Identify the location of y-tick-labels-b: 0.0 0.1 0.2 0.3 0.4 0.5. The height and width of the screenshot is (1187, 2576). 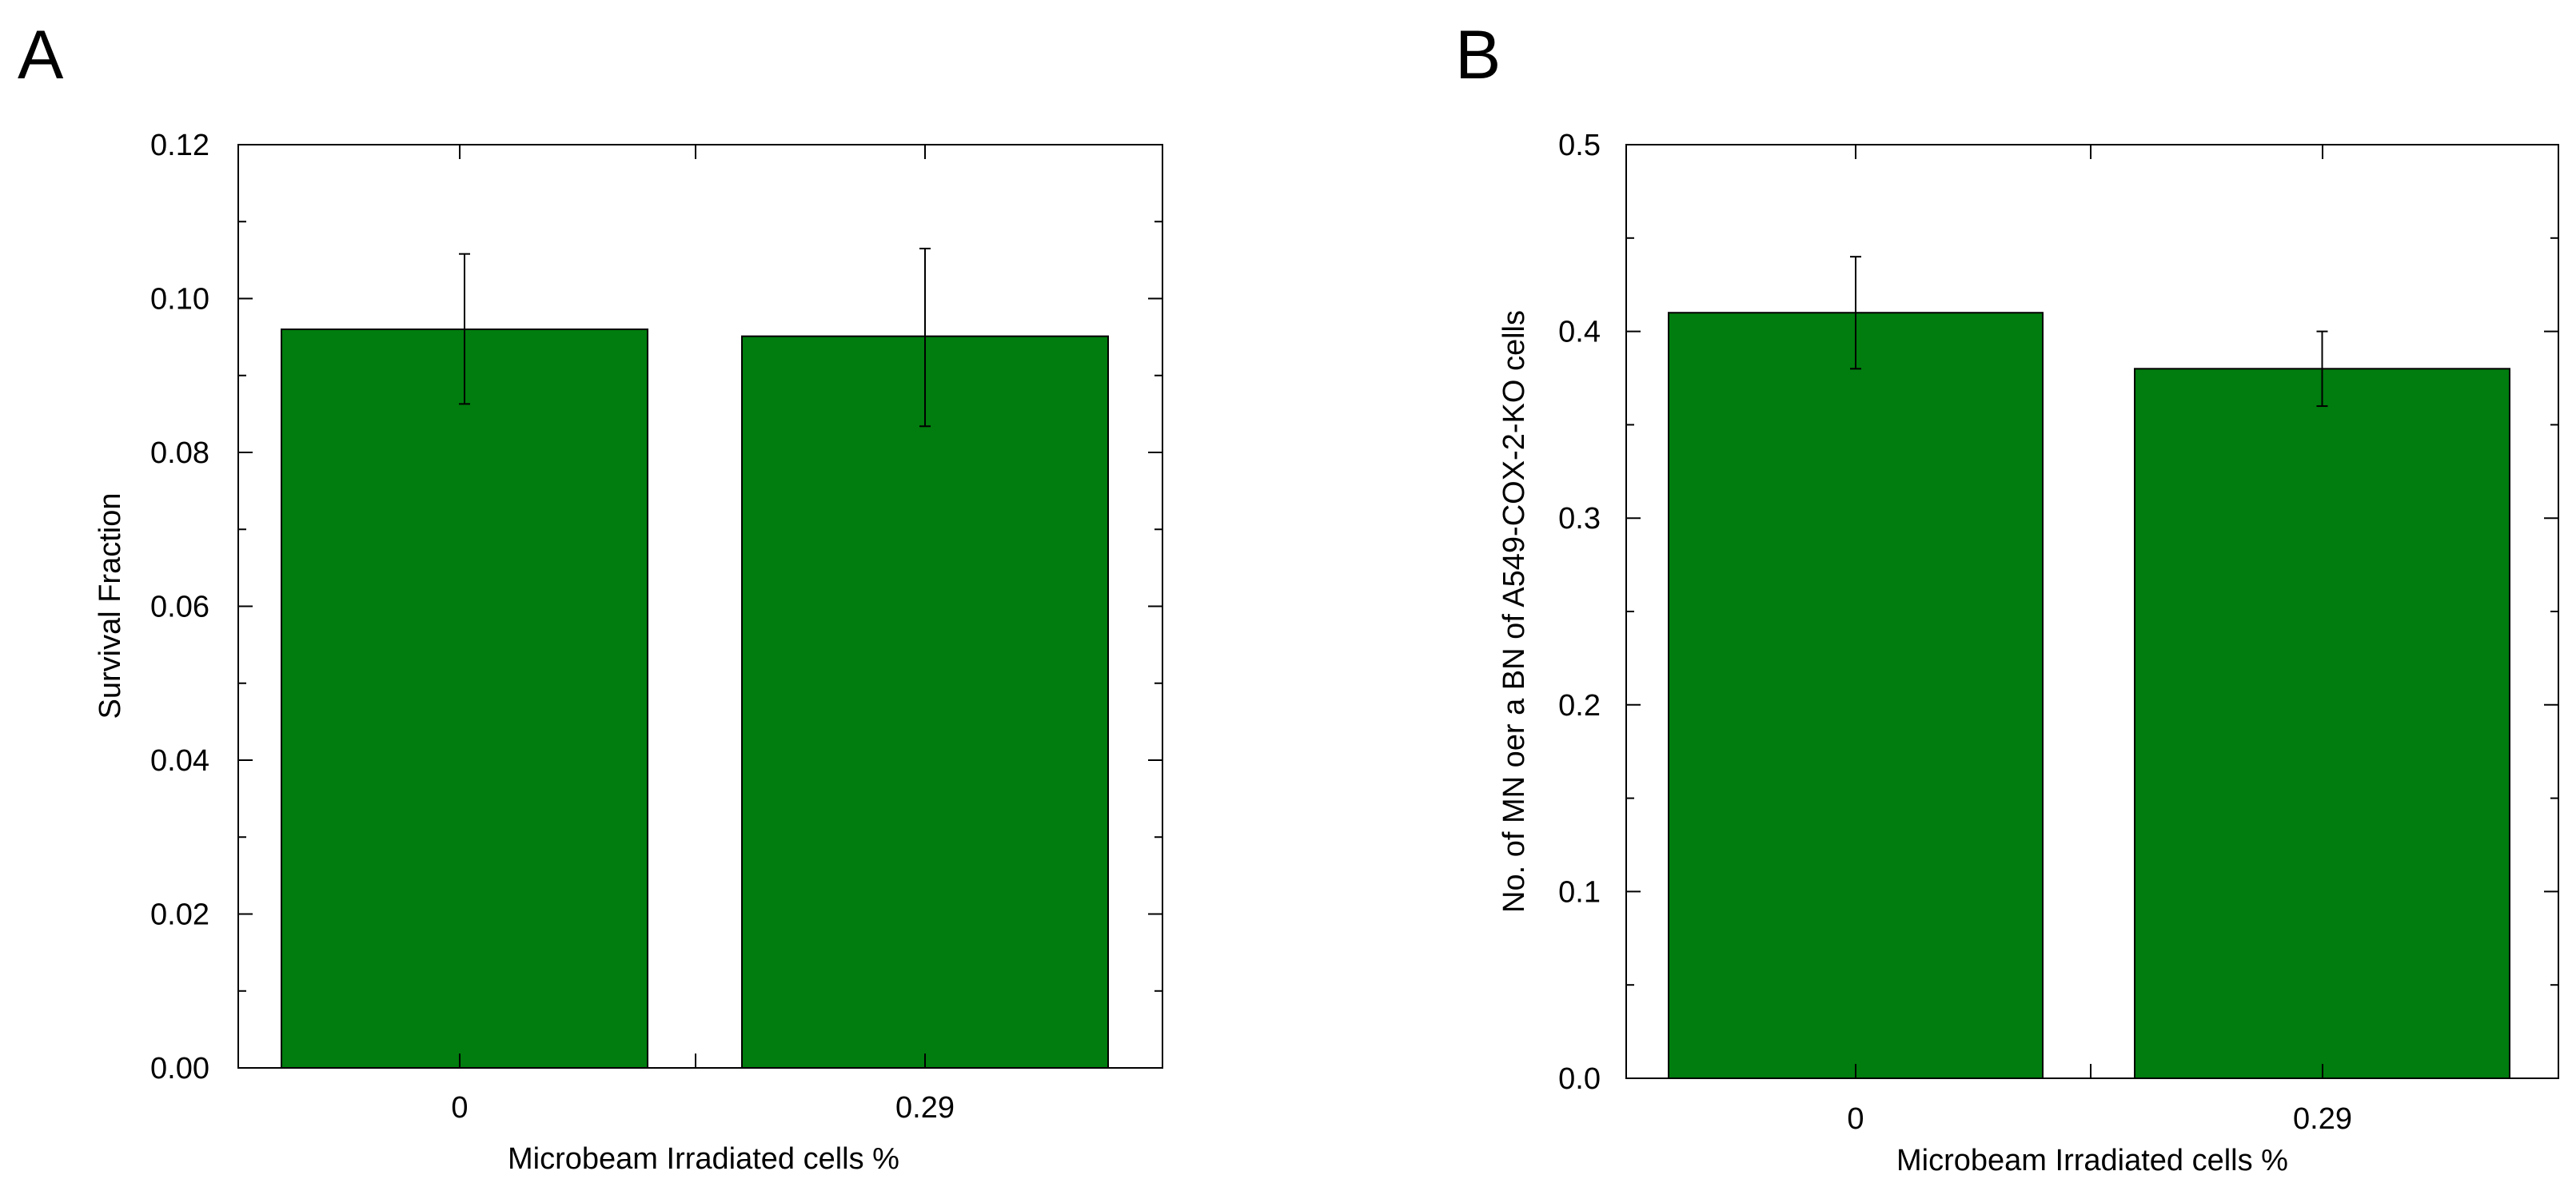
(1579, 612).